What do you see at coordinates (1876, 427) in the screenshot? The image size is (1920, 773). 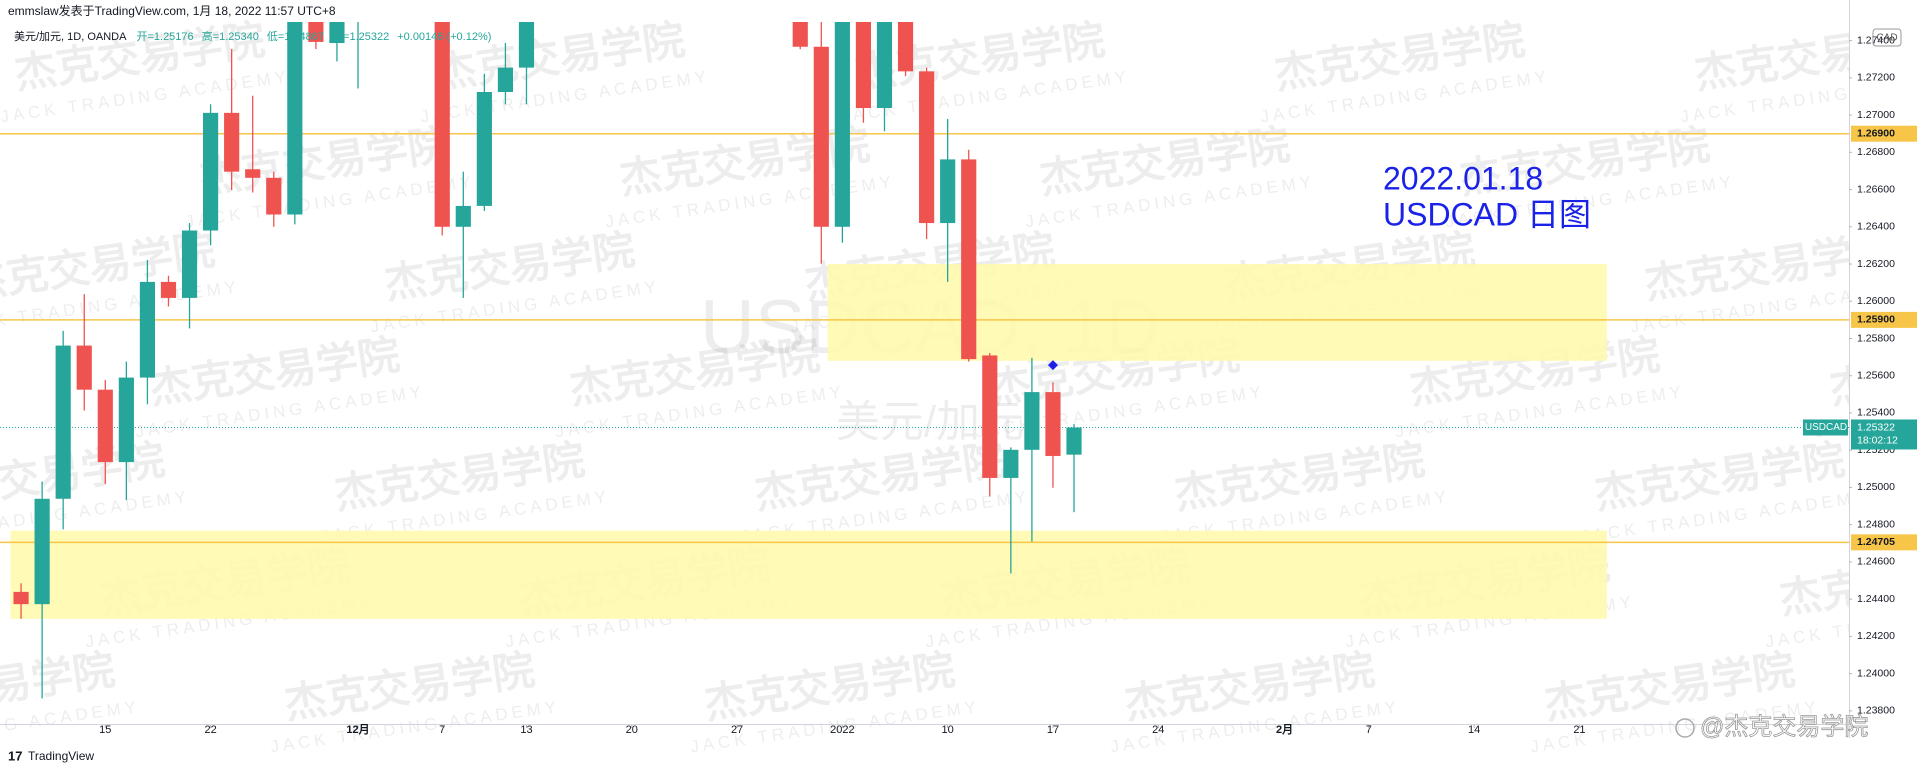 I see `last-price-label: 1.25322` at bounding box center [1876, 427].